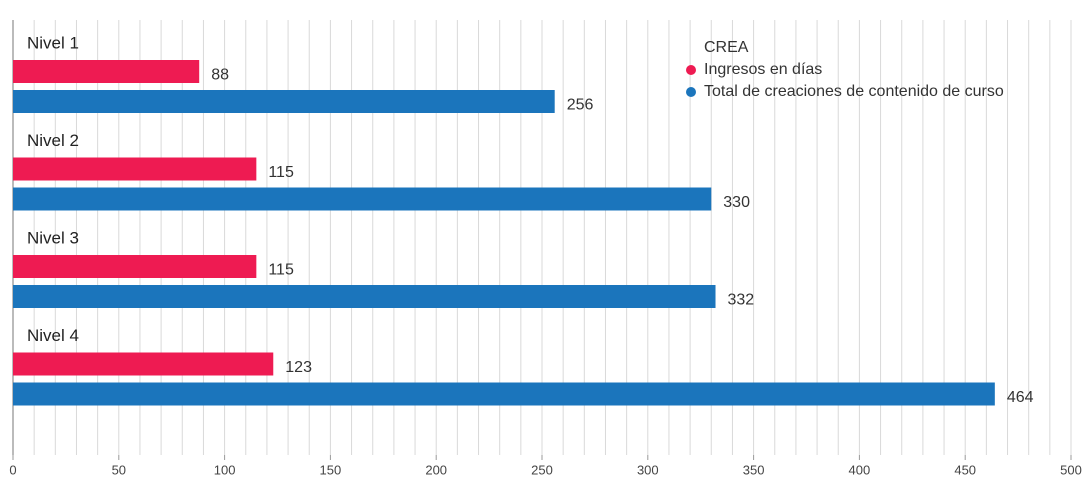 This screenshot has width=1087, height=482. I want to click on x-tick-label: 200, so click(436, 469).